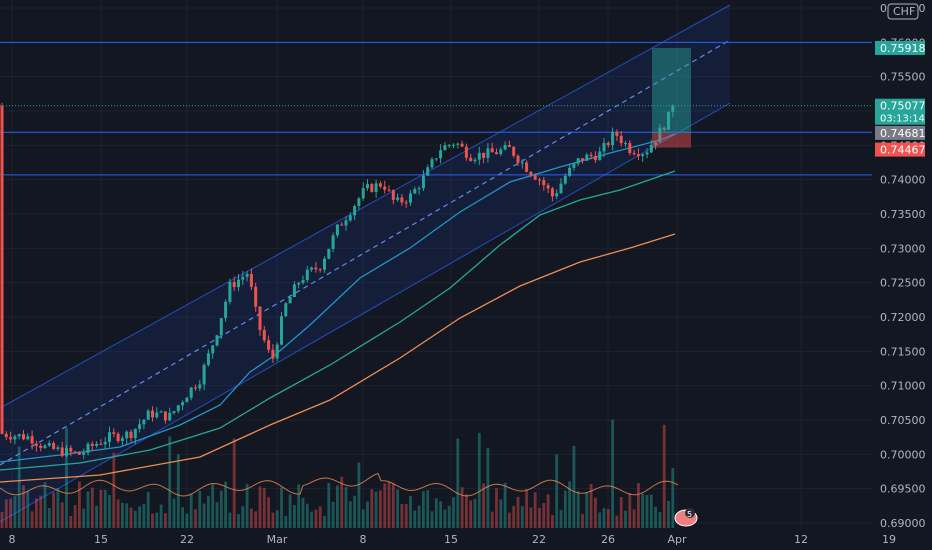 This screenshot has height=550, width=932. What do you see at coordinates (903, 11) in the screenshot?
I see `currency-label: CHF` at bounding box center [903, 11].